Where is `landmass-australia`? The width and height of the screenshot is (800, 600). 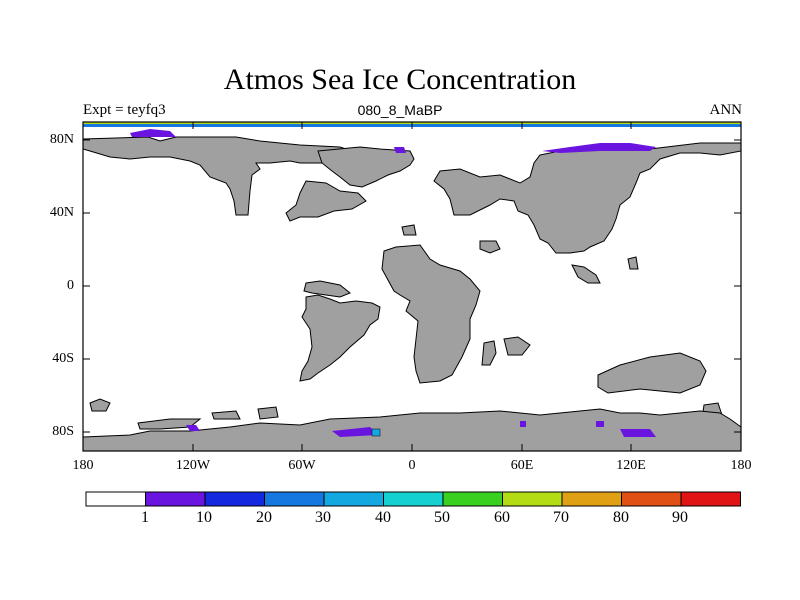
landmass-australia is located at coordinates (652, 373).